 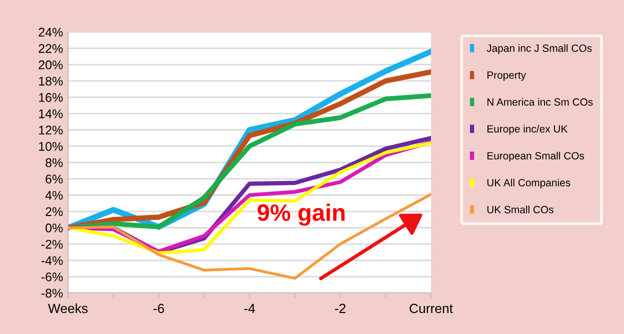 What do you see at coordinates (52, 260) in the screenshot?
I see `y-tick-label: -4%` at bounding box center [52, 260].